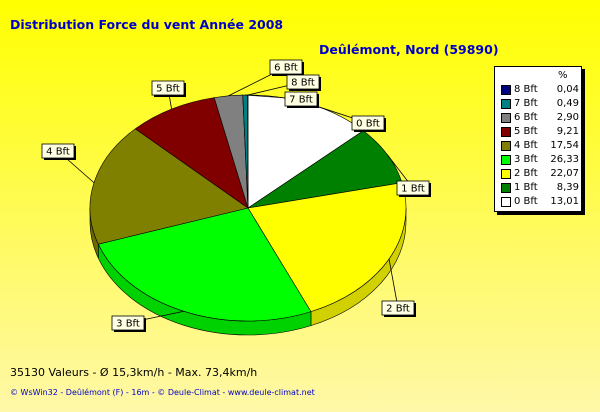  Describe the element at coordinates (526, 145) in the screenshot. I see `legend-label: 4 Bft` at that location.